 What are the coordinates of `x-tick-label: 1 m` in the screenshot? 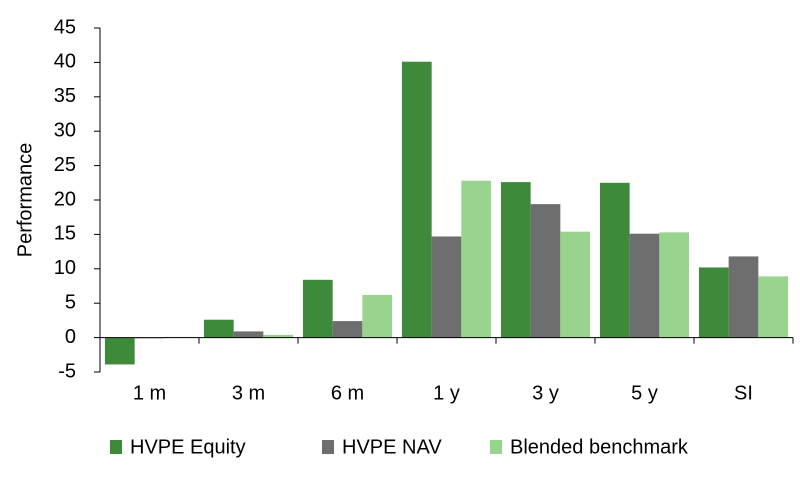 It's located at (149, 393).